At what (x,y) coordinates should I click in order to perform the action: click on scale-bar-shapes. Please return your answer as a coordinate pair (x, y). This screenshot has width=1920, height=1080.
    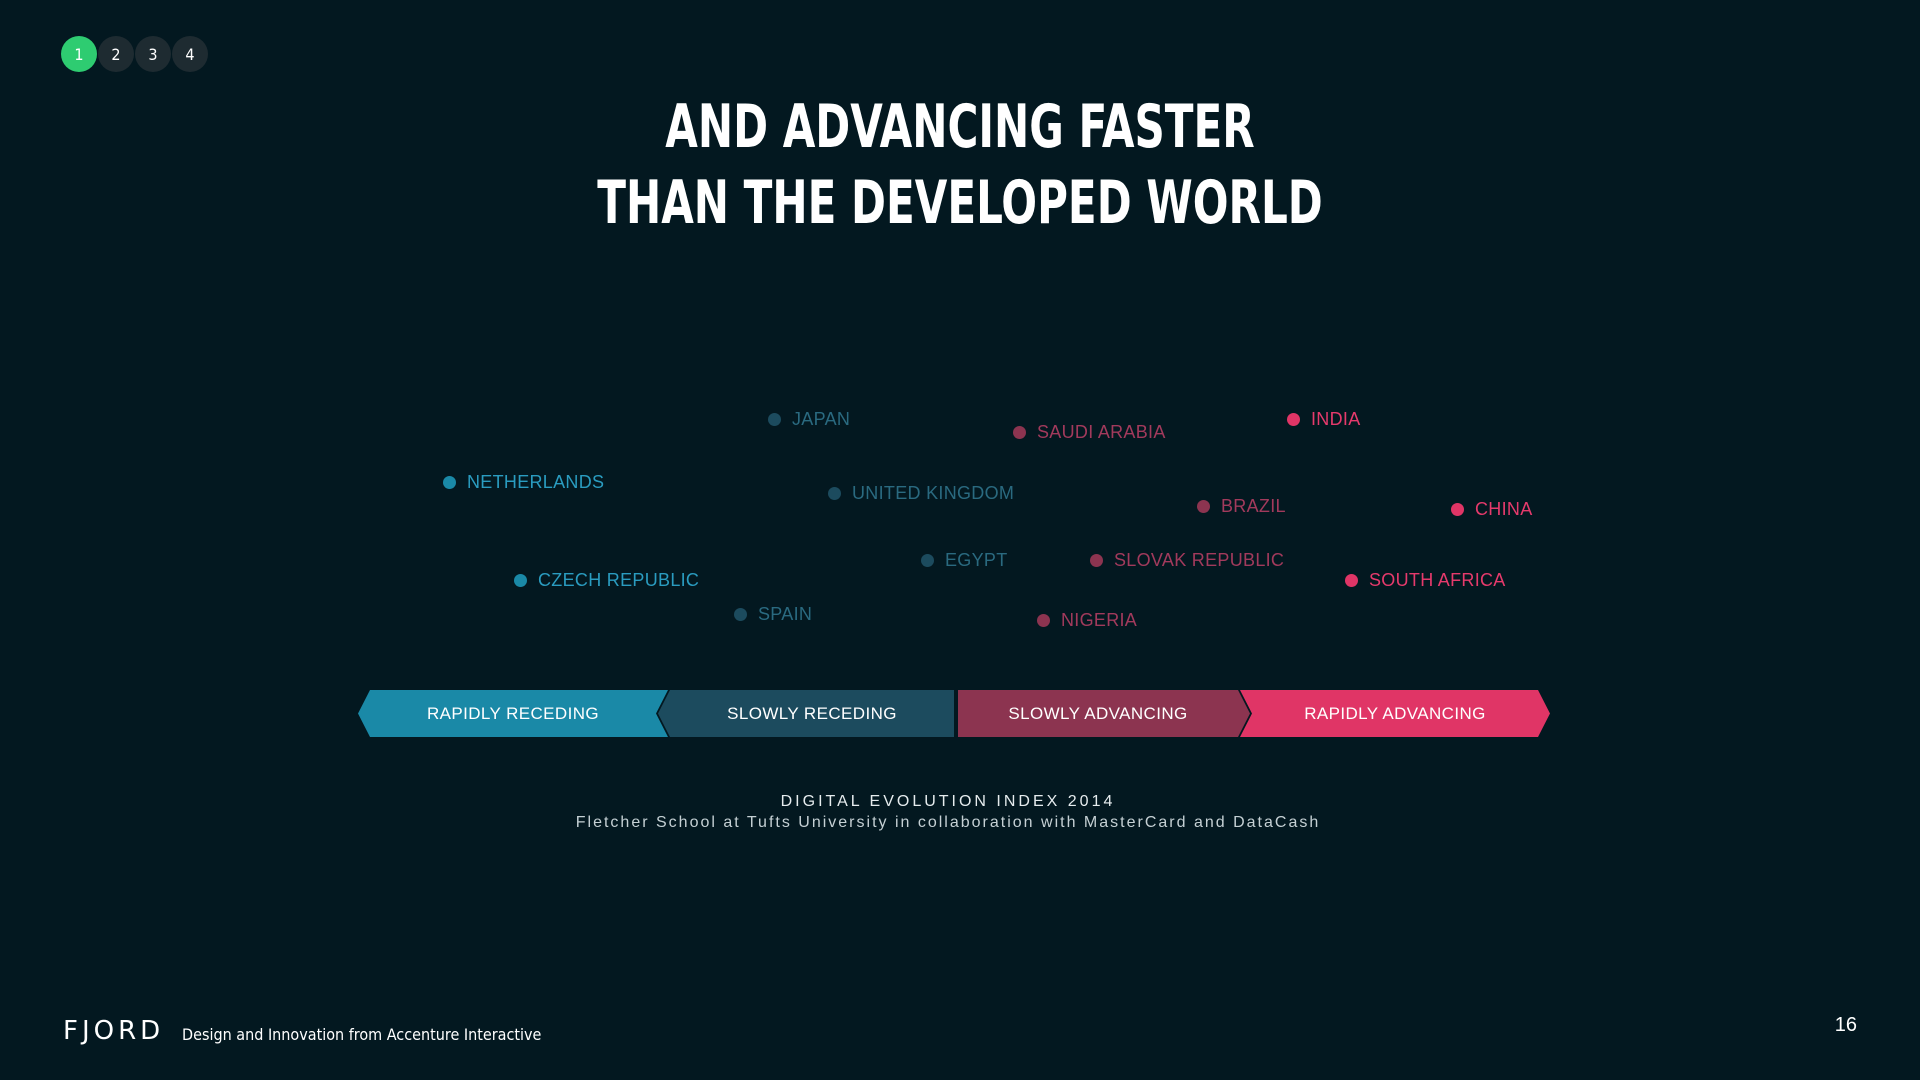
    Looking at the image, I should click on (954, 713).